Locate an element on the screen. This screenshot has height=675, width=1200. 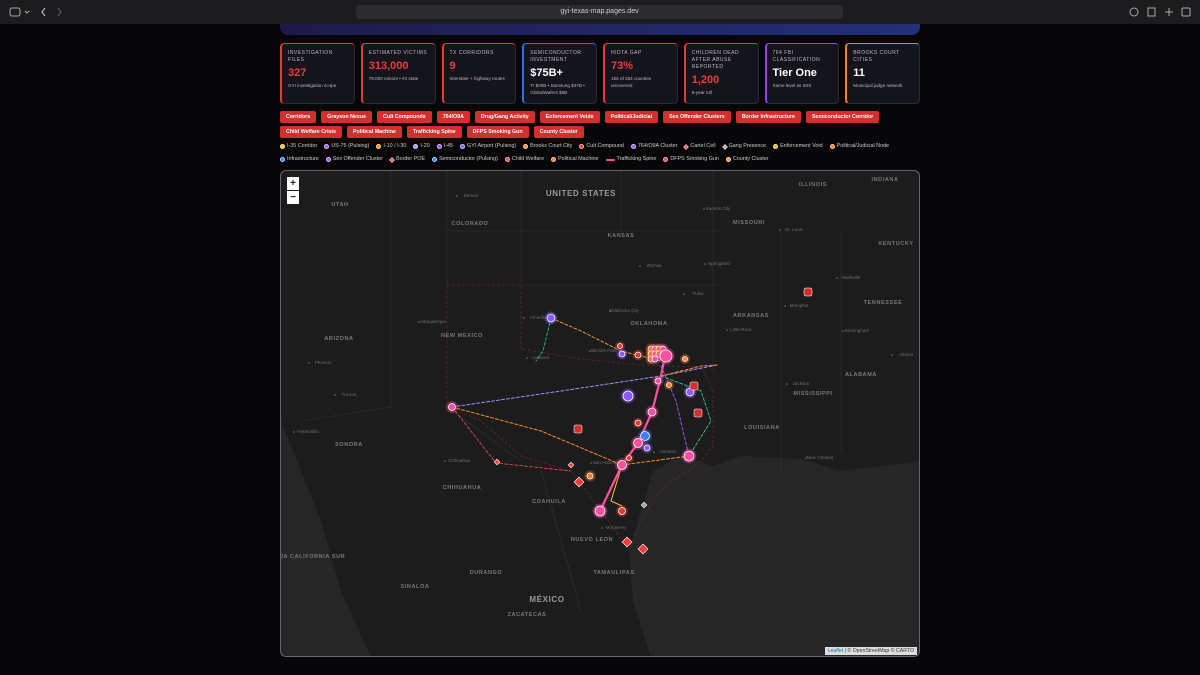
map-label: Denver is located at coordinates (471, 195).